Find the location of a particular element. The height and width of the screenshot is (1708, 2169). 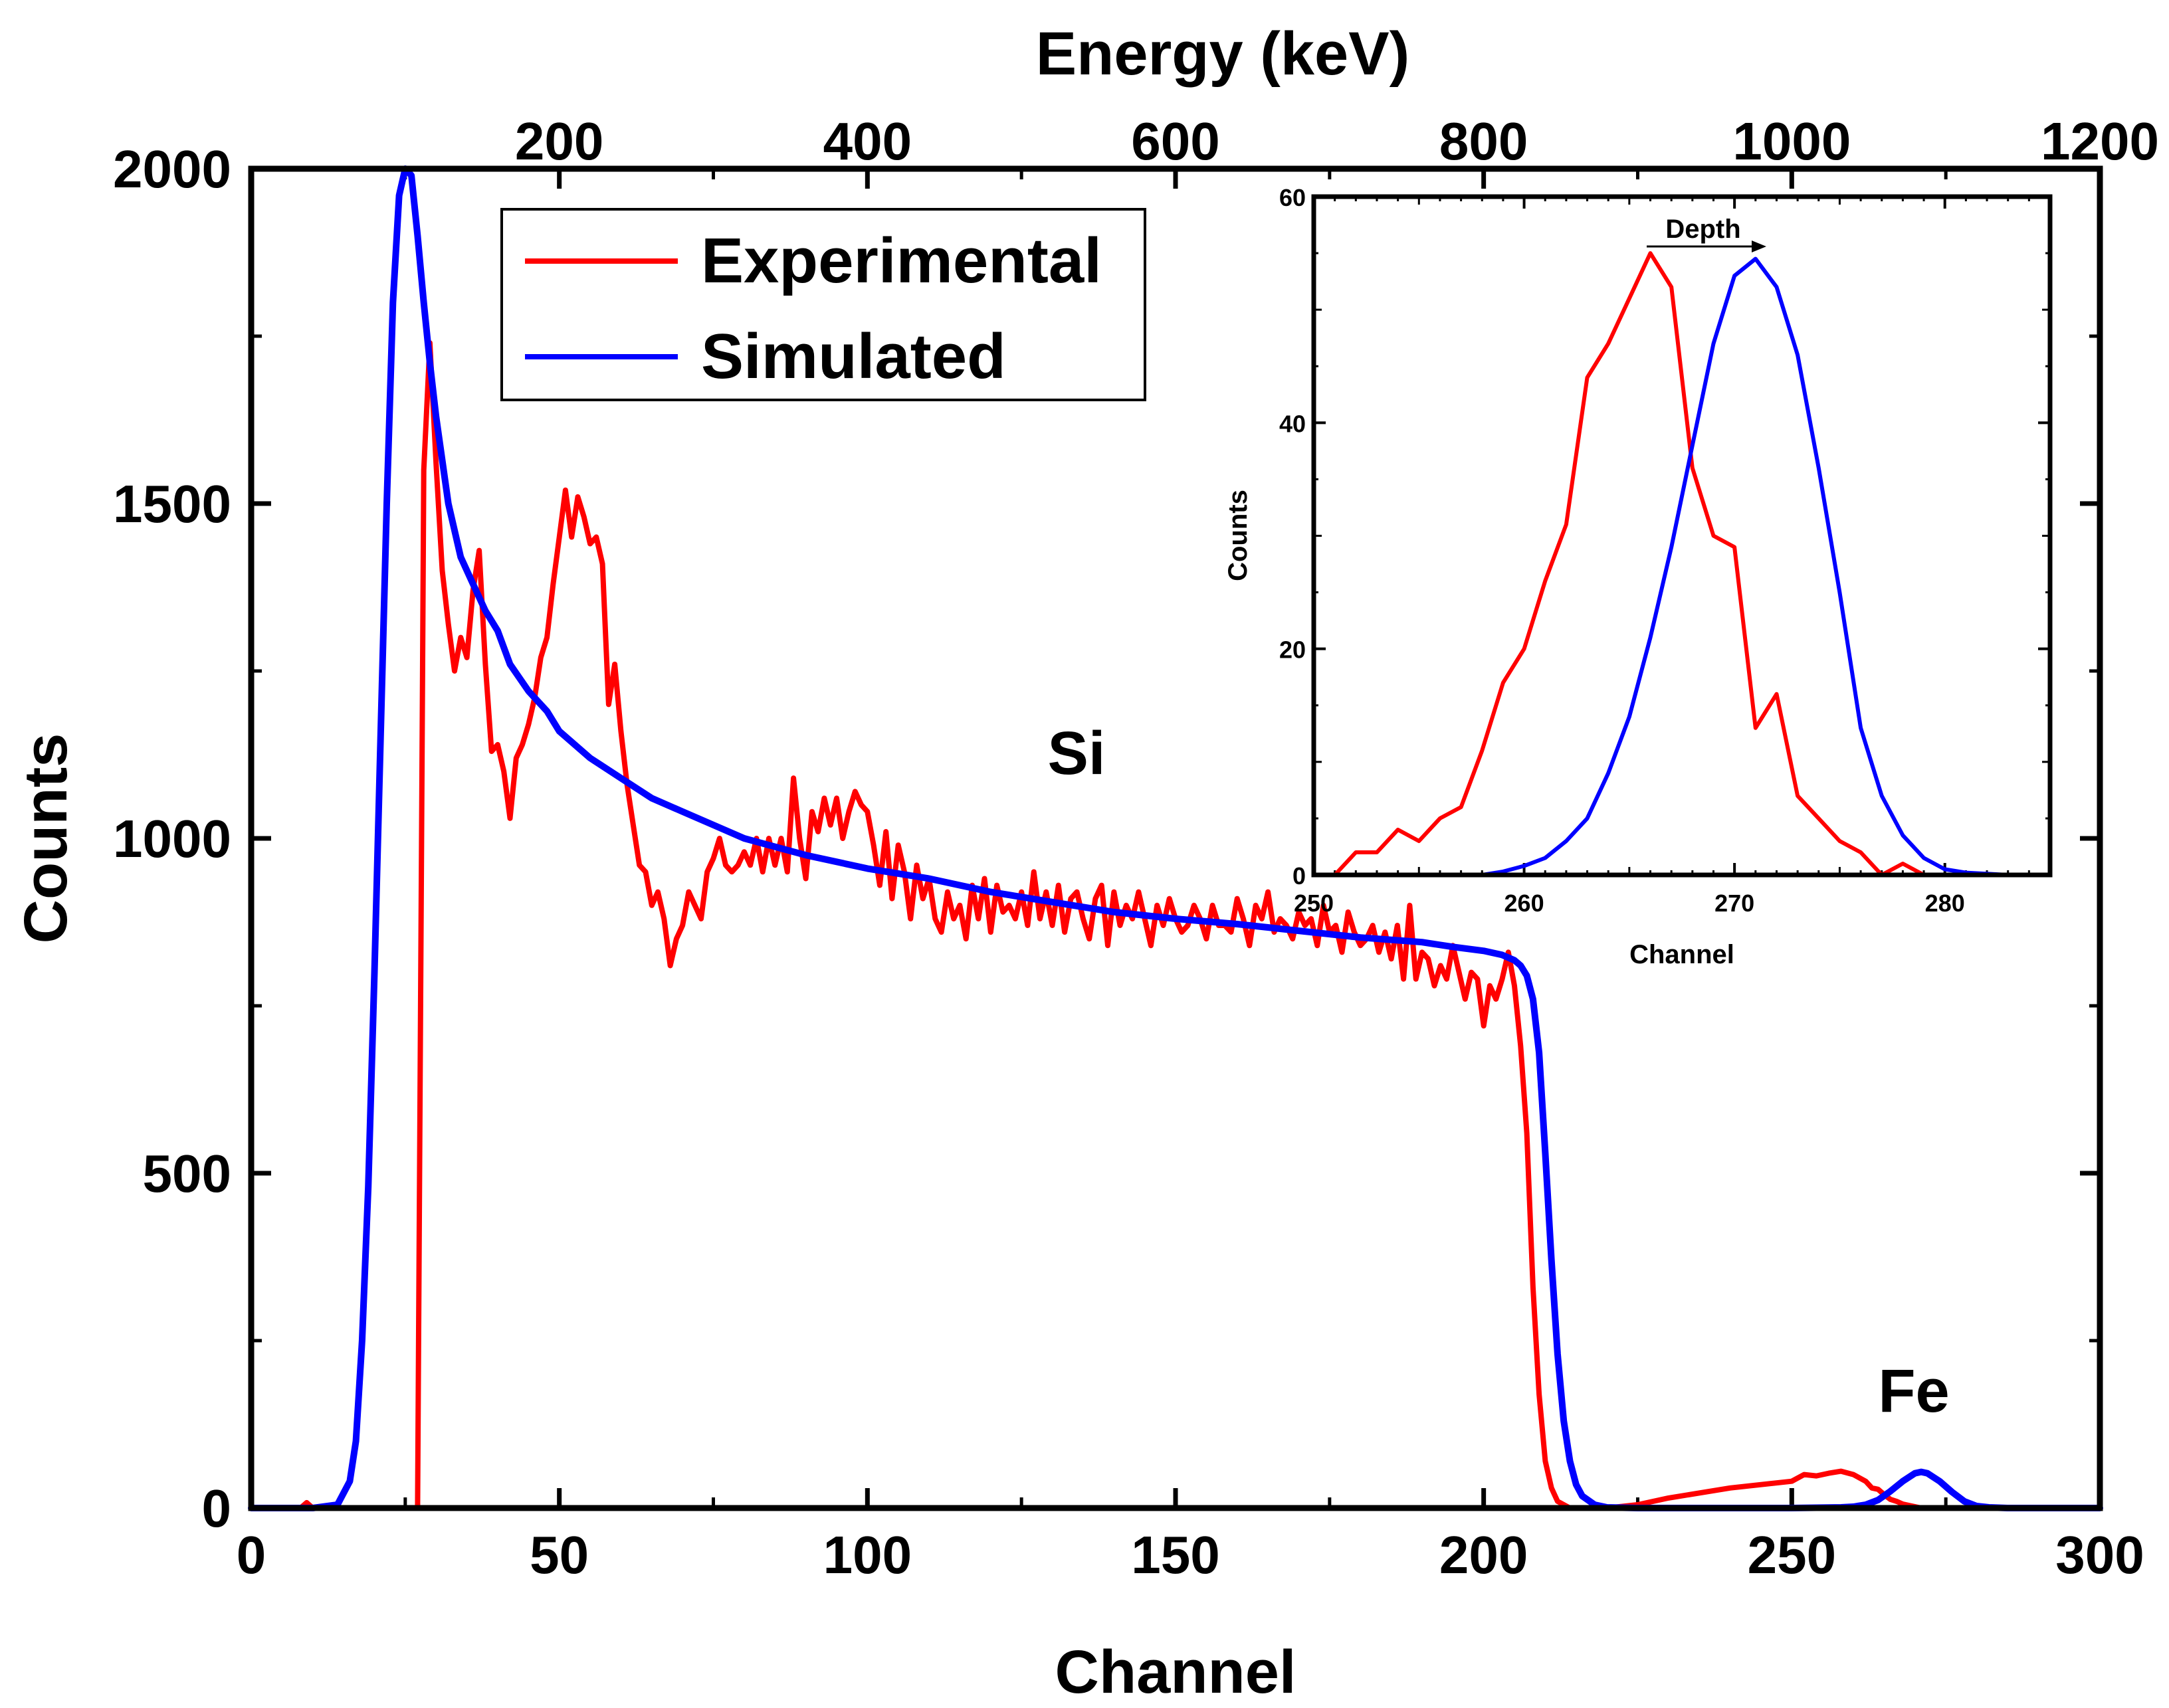

y-tick-label: 0 is located at coordinates (217, 1509).